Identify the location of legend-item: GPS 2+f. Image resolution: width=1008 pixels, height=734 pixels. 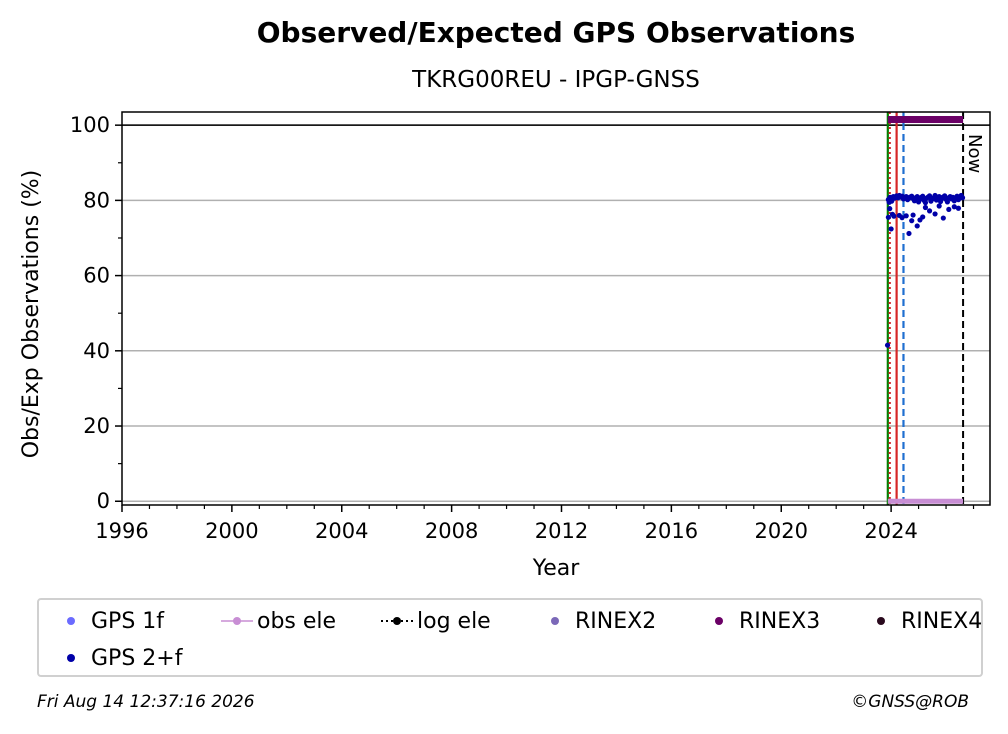
(116, 658).